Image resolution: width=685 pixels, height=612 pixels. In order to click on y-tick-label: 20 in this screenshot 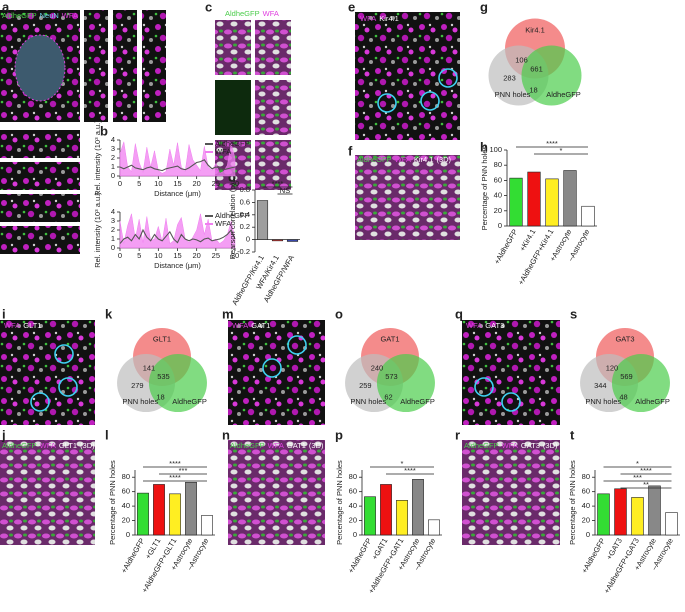, I will do `click(353, 520)`.